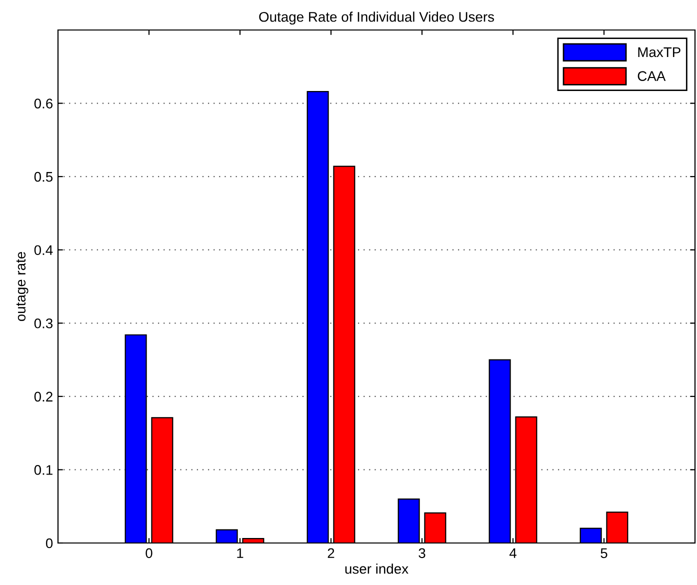 The image size is (697, 585). What do you see at coordinates (659, 52) in the screenshot?
I see `legend-label: MaxTP` at bounding box center [659, 52].